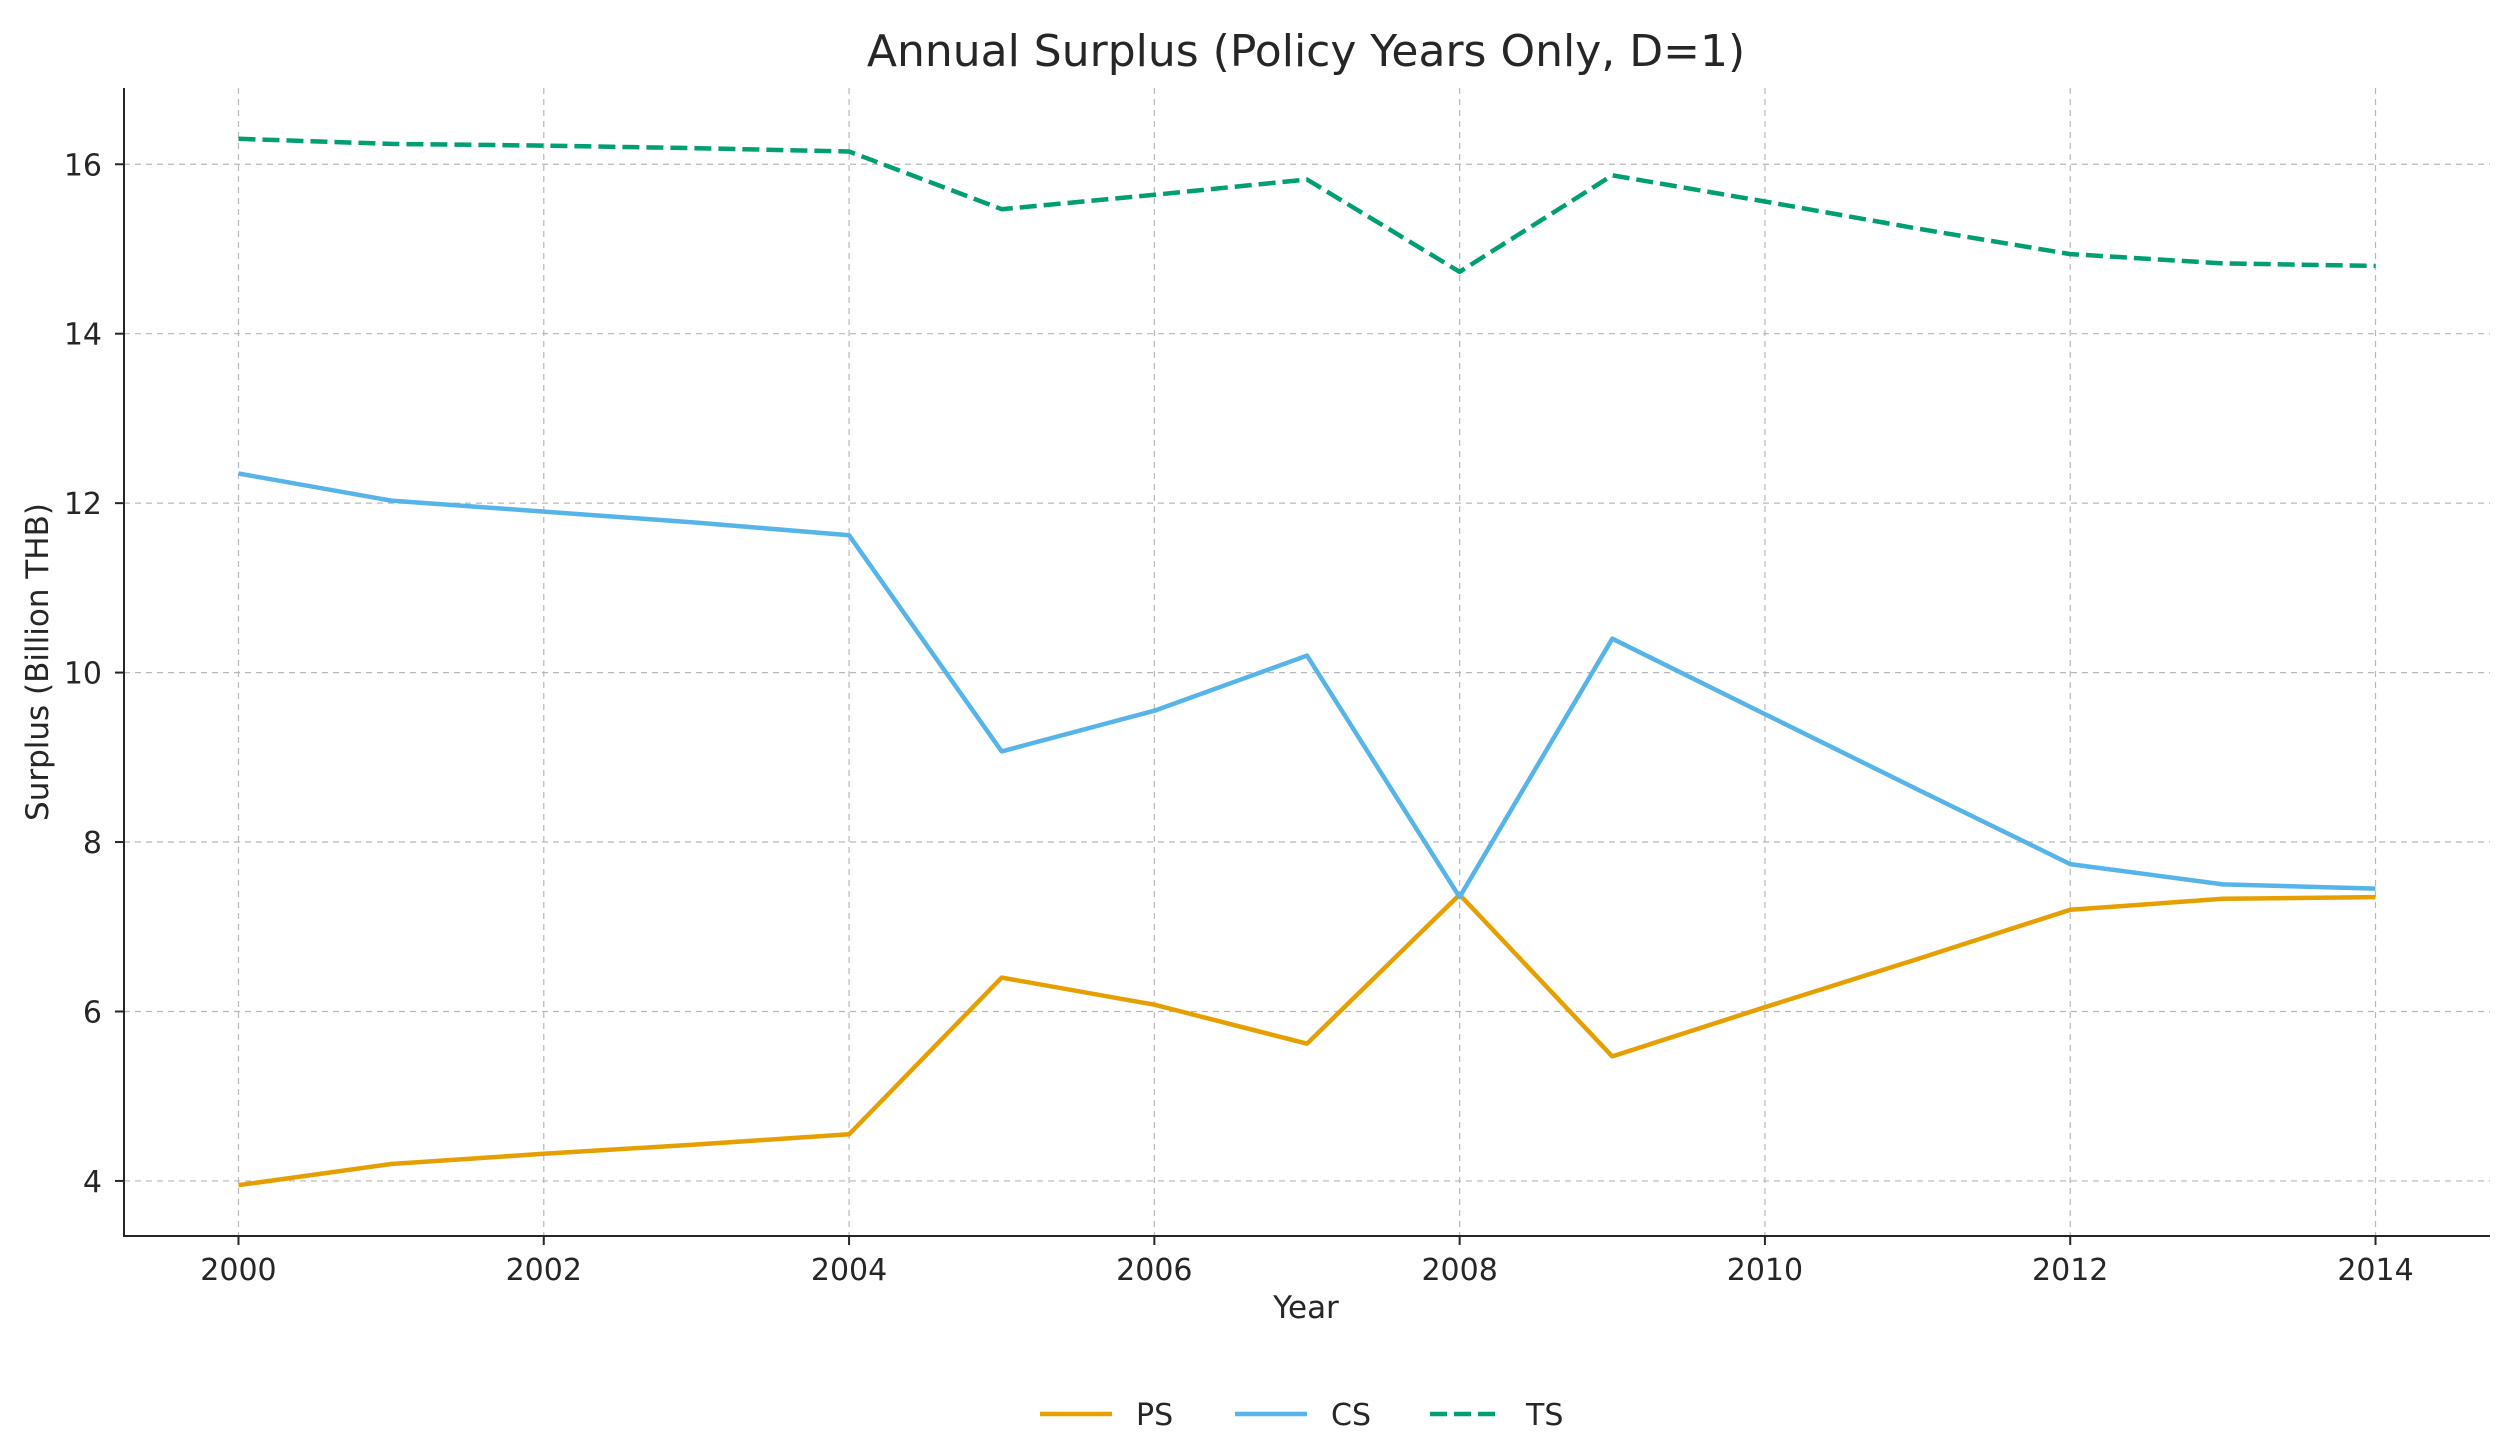 Image resolution: width=2504 pixels, height=1454 pixels. What do you see at coordinates (83, 504) in the screenshot?
I see `y-tick-label: 12` at bounding box center [83, 504].